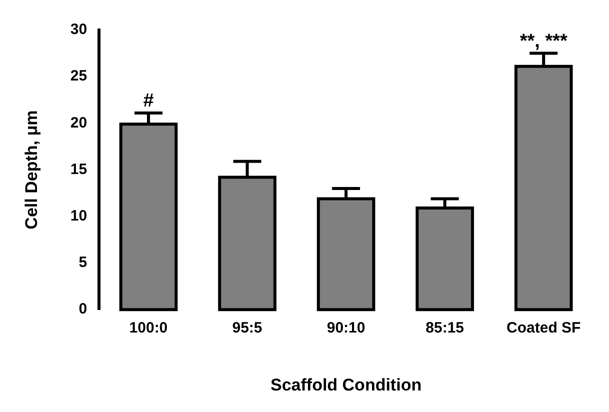 Image resolution: width=609 pixels, height=412 pixels. Describe the element at coordinates (83, 263) in the screenshot. I see `y-tick-label: 5` at that location.